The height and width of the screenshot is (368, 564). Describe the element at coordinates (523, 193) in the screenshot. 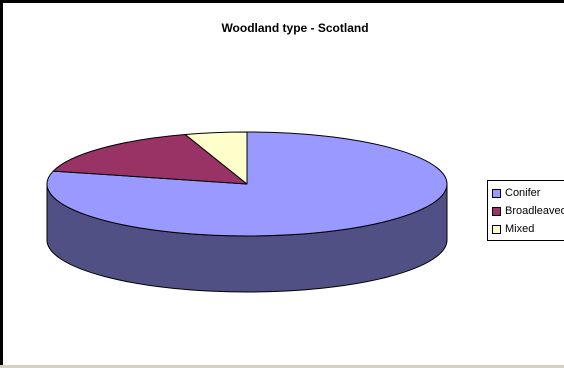

I see `legend-label-conifer: Conifer` at that location.